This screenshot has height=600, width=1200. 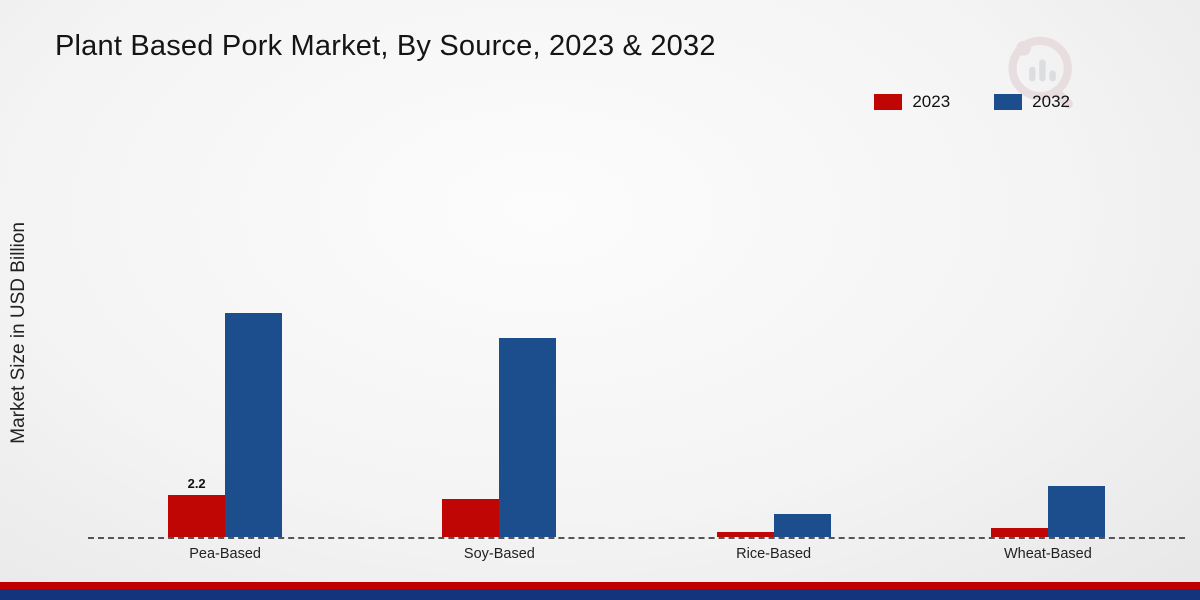 What do you see at coordinates (972, 102) in the screenshot?
I see `legend: 2023 2032` at bounding box center [972, 102].